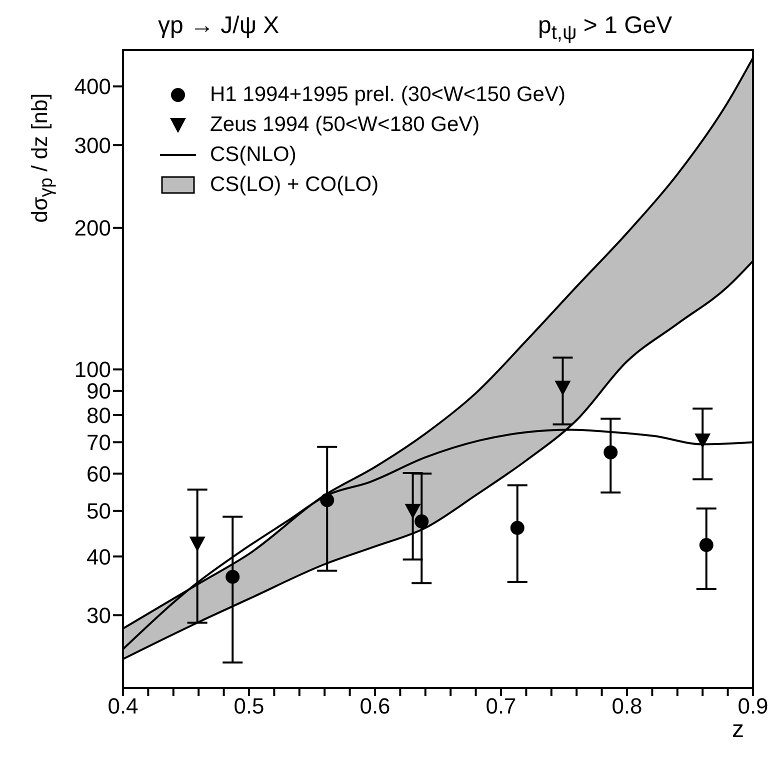 The width and height of the screenshot is (772, 762). What do you see at coordinates (92, 87) in the screenshot?
I see `y-tick-label: 400` at bounding box center [92, 87].